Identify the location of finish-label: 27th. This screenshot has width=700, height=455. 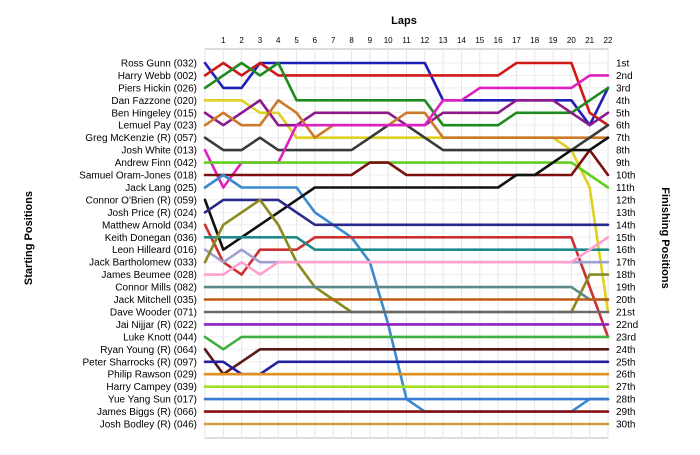
(625, 387).